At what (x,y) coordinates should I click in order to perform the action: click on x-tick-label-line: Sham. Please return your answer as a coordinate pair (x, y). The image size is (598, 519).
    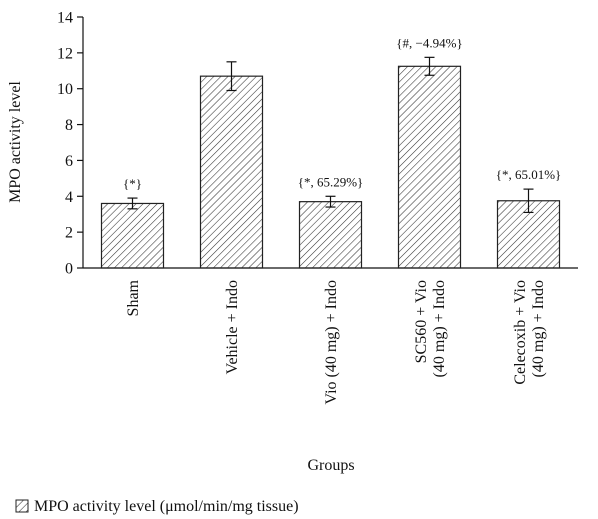
    Looking at the image, I should click on (133, 297).